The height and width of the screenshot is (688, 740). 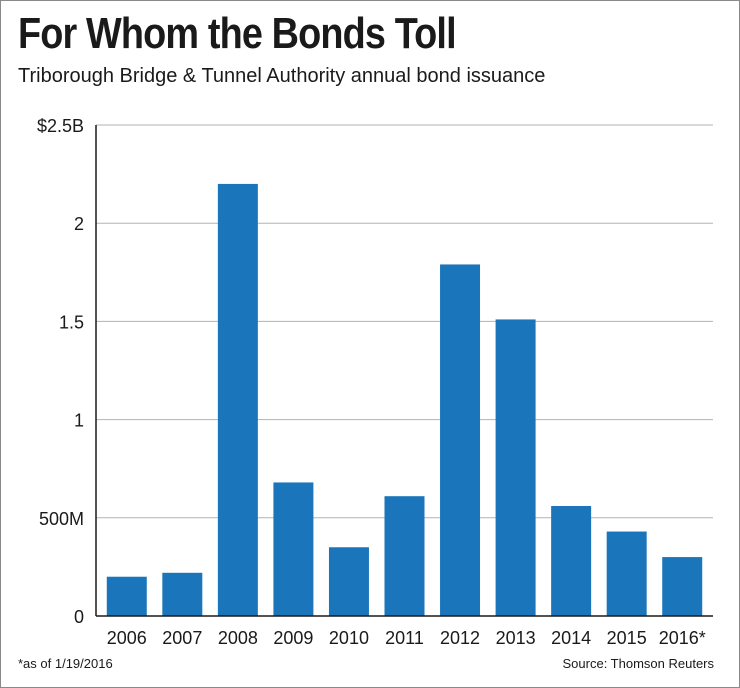 I want to click on y-tick-label: 1.5, so click(x=71, y=322).